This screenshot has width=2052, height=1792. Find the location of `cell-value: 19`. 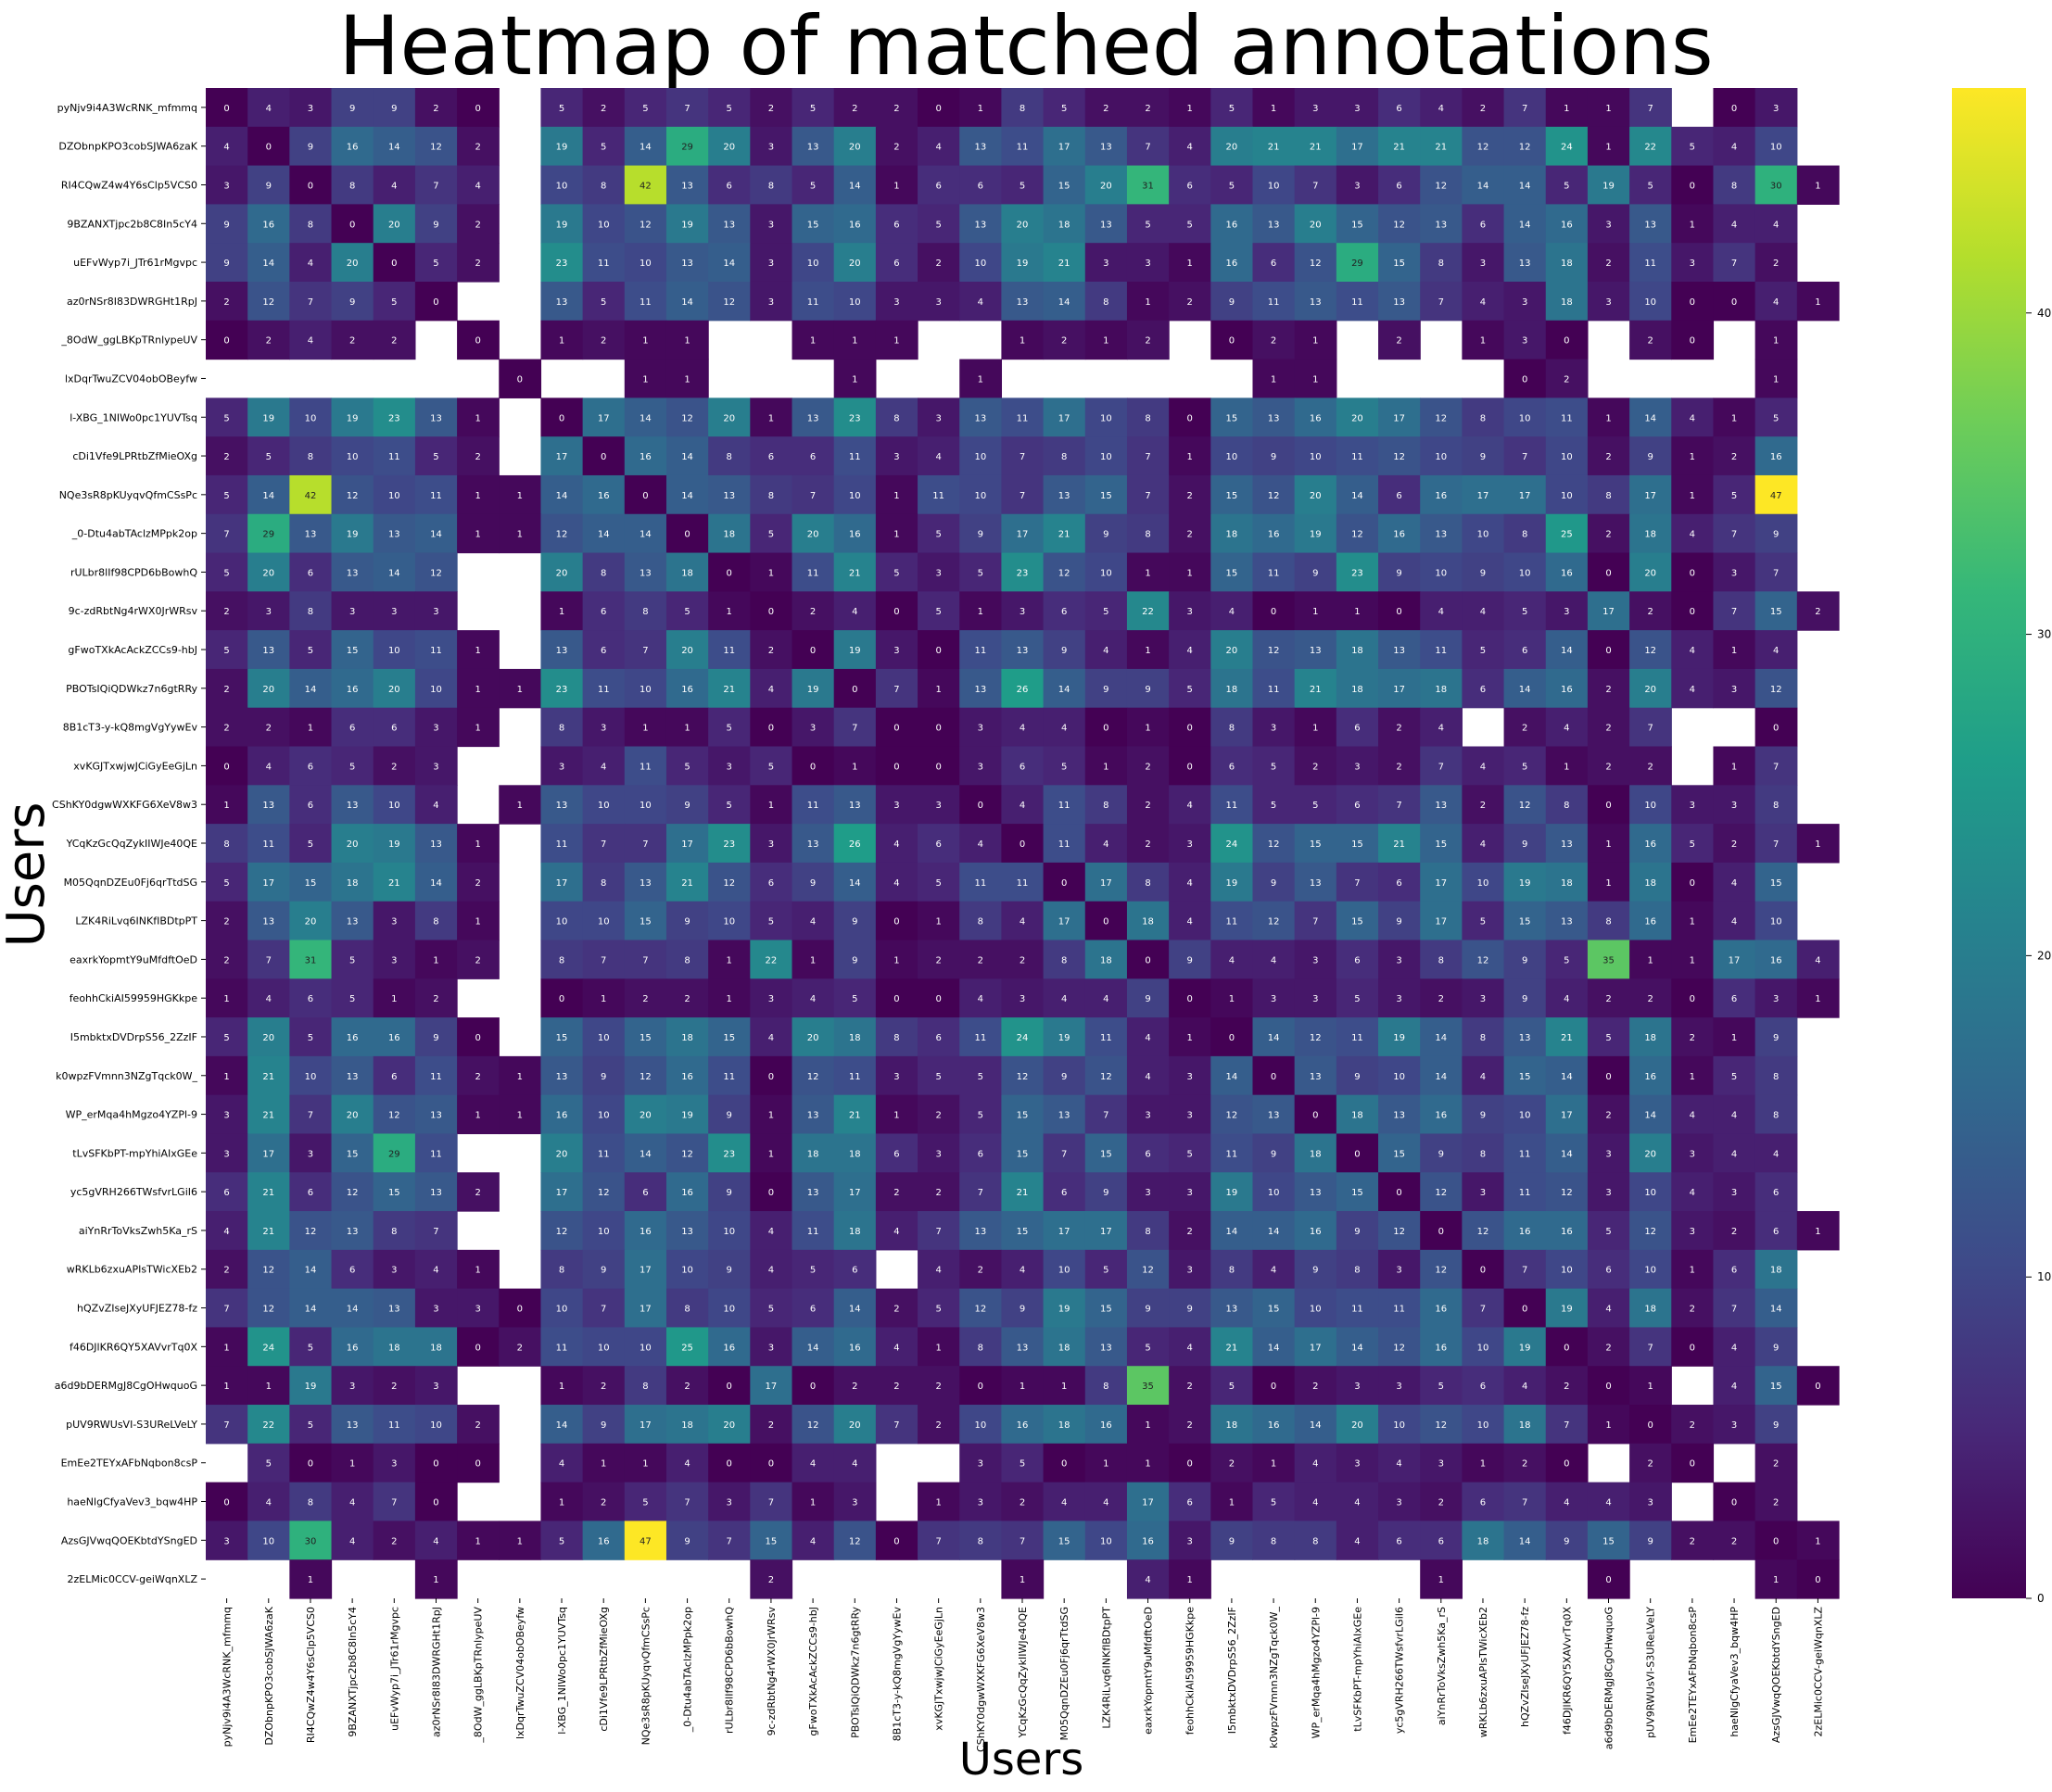

cell-value: 19 is located at coordinates (1232, 883).